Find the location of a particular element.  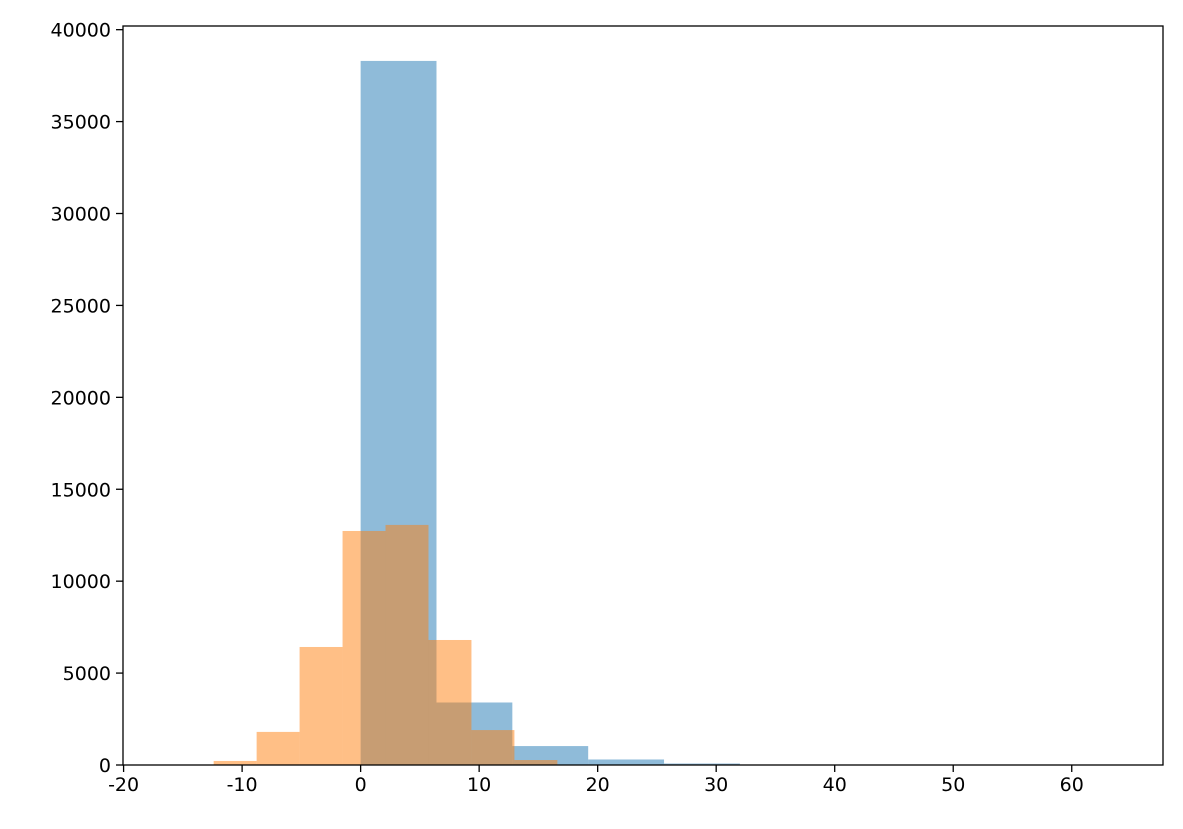

y-tick-label: 40000 is located at coordinates (81, 31).